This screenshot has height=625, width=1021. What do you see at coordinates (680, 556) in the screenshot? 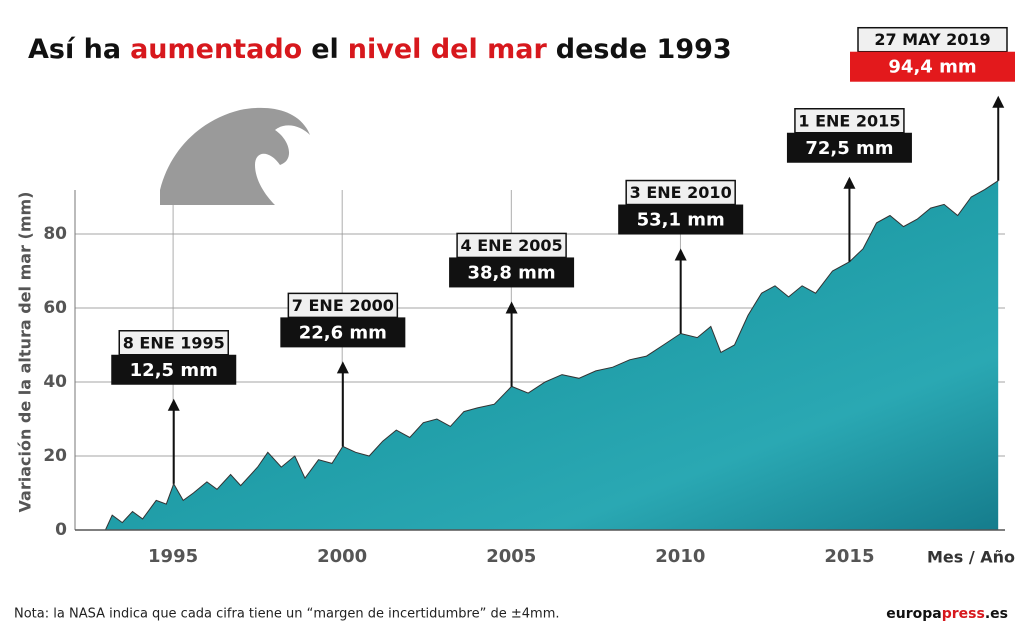
I see `x-tick-label: 2010` at bounding box center [680, 556].